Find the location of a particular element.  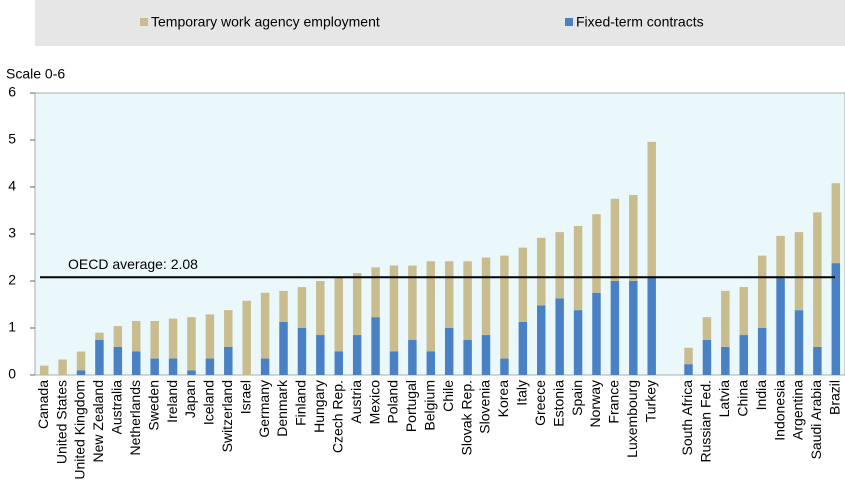

x-tick-label: Spain is located at coordinates (577, 398).